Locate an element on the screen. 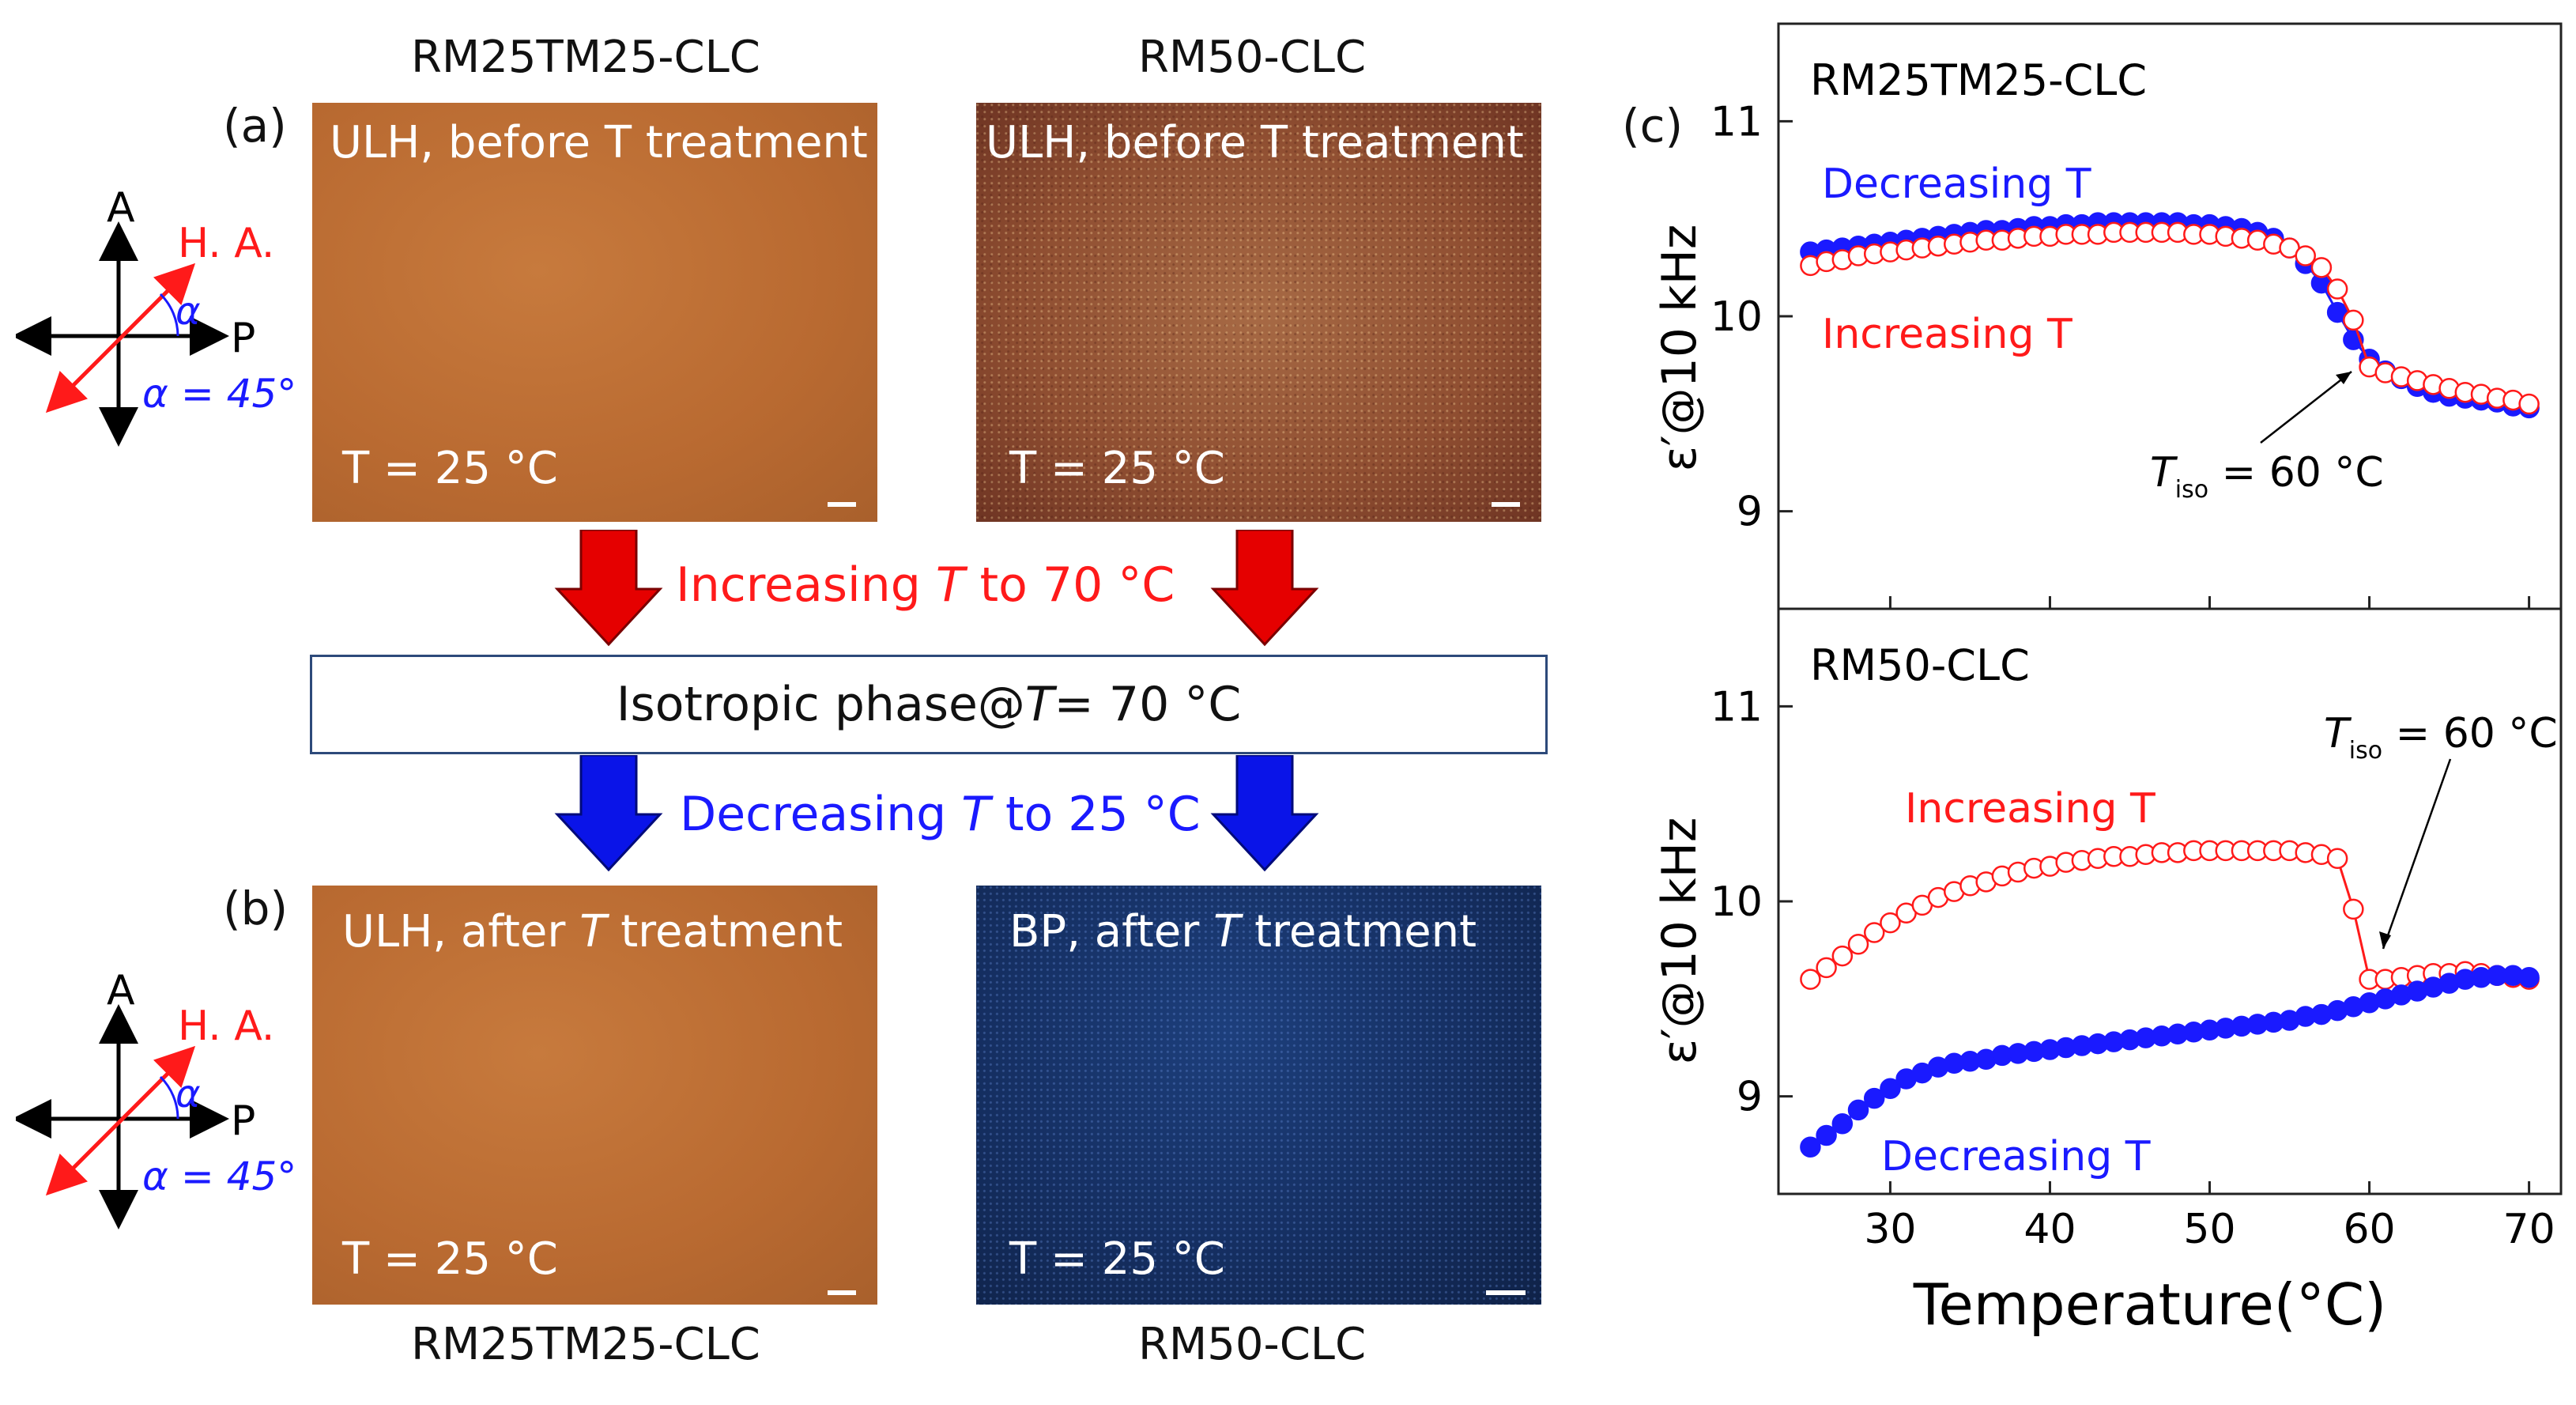 The image size is (2576, 1405). chart-bottom-title: RM50-CLC is located at coordinates (1920, 665).